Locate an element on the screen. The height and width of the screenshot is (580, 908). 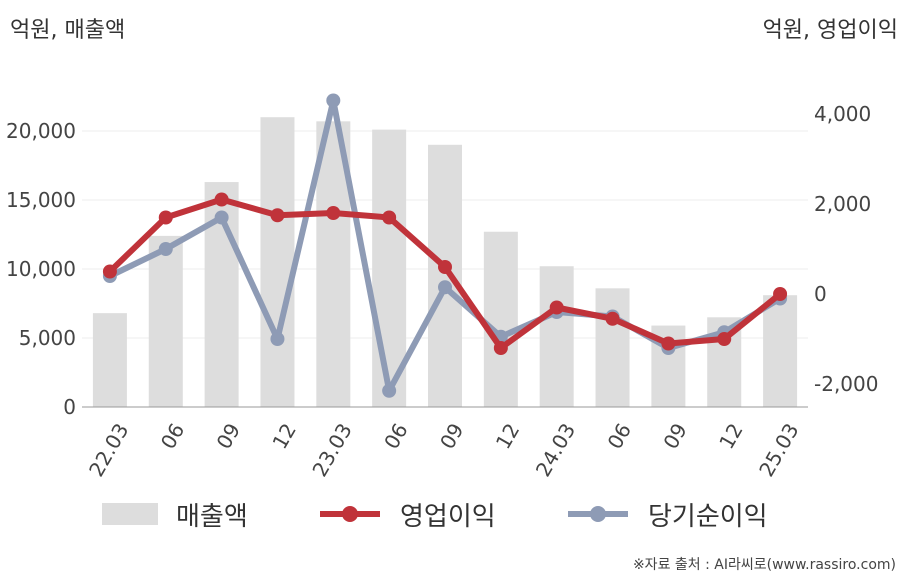
x-tick-label: 23.03 is located at coordinates (331, 450).